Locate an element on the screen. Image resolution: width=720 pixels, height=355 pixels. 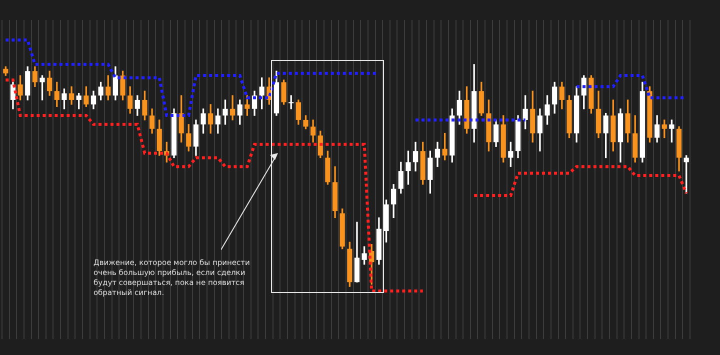
candlestick is located at coordinates (233, 107).